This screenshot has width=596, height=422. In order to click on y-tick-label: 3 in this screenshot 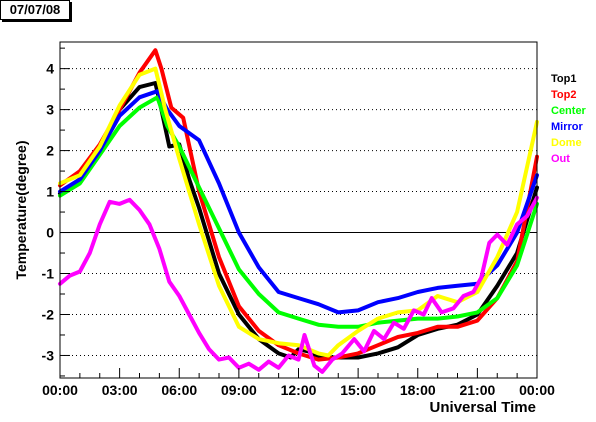, I will do `click(50, 110)`.